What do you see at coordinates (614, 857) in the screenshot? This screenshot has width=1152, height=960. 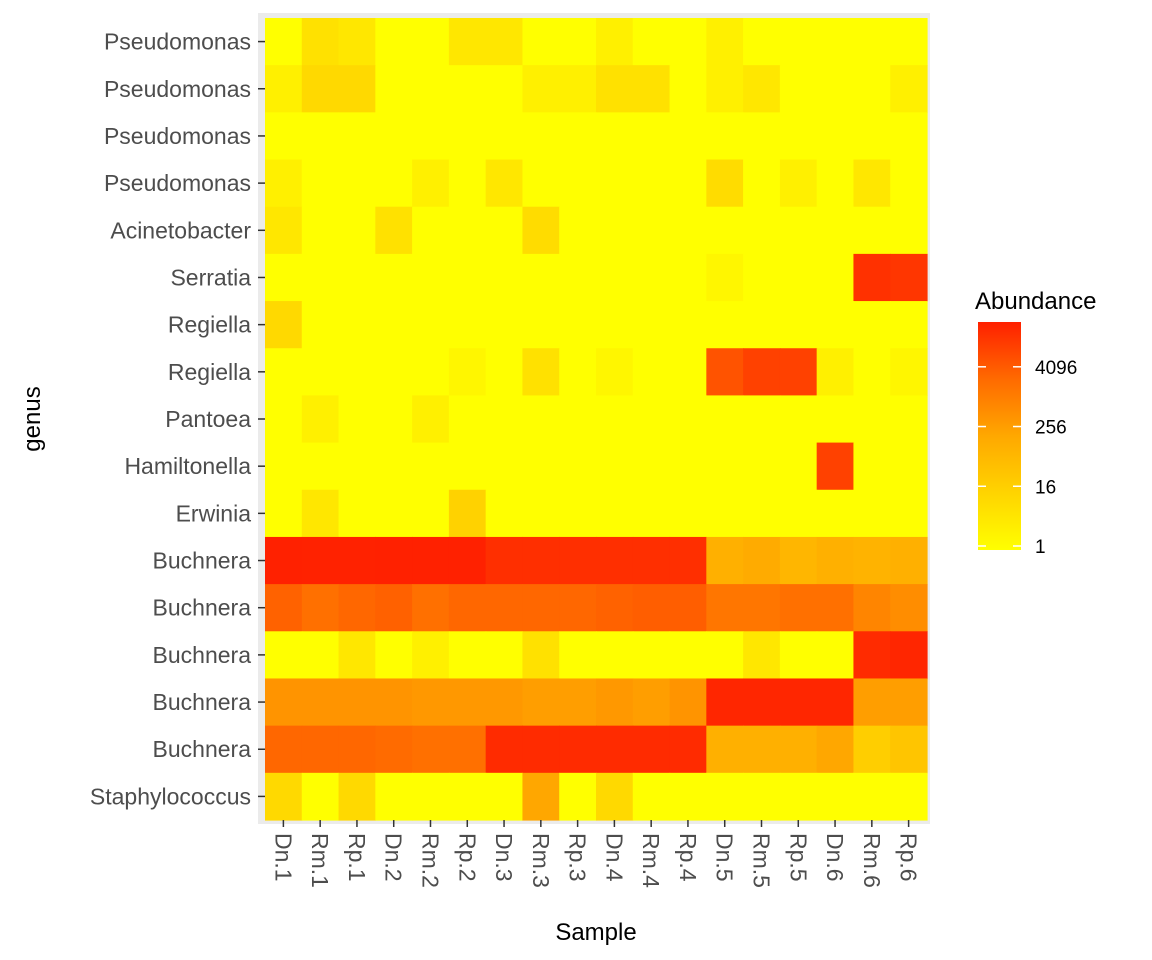 I see `x-tick-label: Dn.4` at bounding box center [614, 857].